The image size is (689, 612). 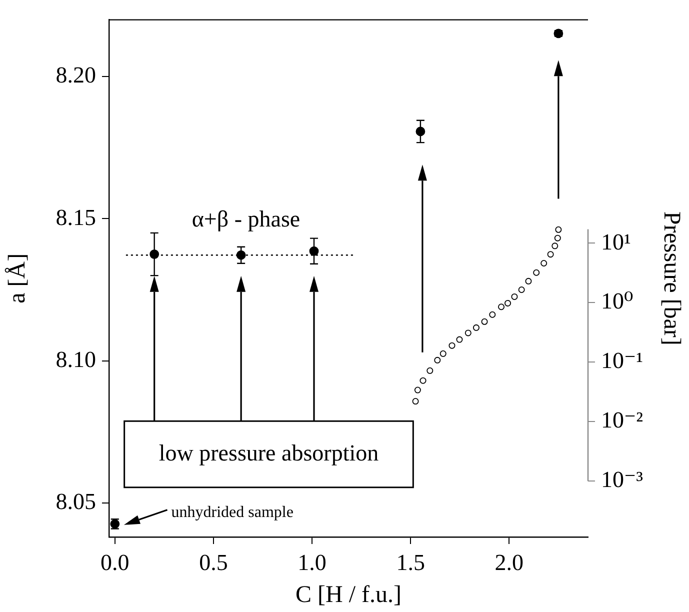 What do you see at coordinates (616, 241) in the screenshot?
I see `y2-tick-label: 10¹` at bounding box center [616, 241].